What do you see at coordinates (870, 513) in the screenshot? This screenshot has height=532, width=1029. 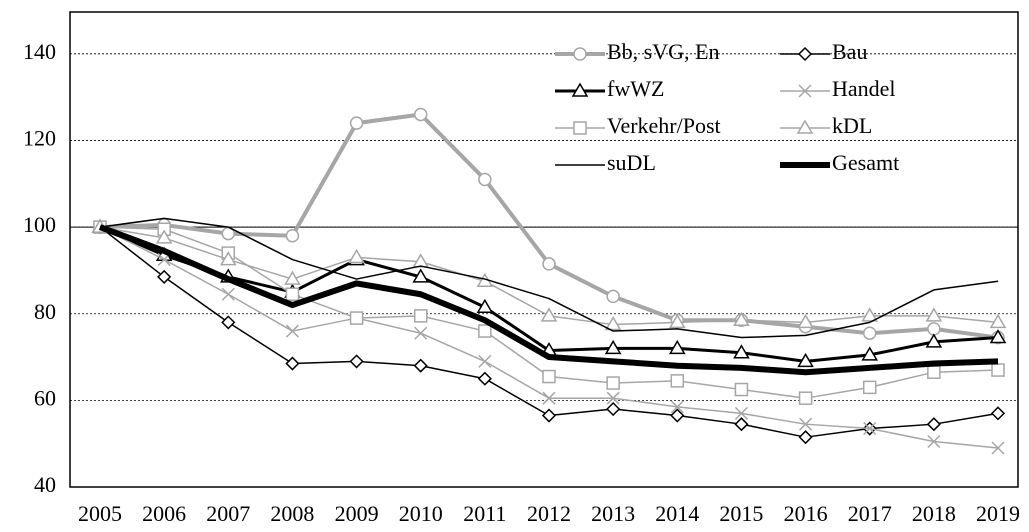 I see `x-tick-label: 2017` at bounding box center [870, 513].